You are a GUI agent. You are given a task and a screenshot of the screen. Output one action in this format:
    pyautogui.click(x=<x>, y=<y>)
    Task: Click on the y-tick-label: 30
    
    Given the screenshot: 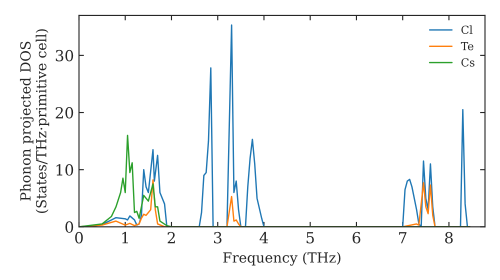 What is the action you would take?
    pyautogui.click(x=65, y=56)
    